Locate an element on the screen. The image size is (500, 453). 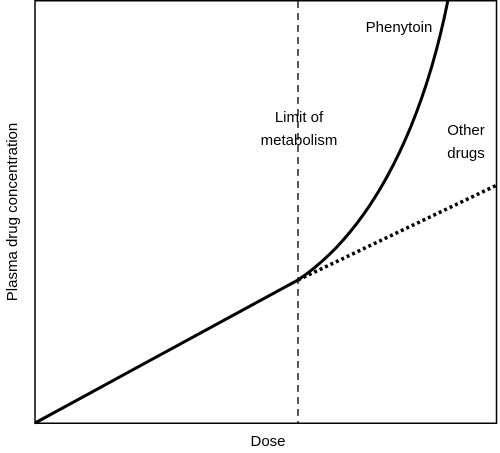
other-drugs-line is located at coordinates (397, 232).